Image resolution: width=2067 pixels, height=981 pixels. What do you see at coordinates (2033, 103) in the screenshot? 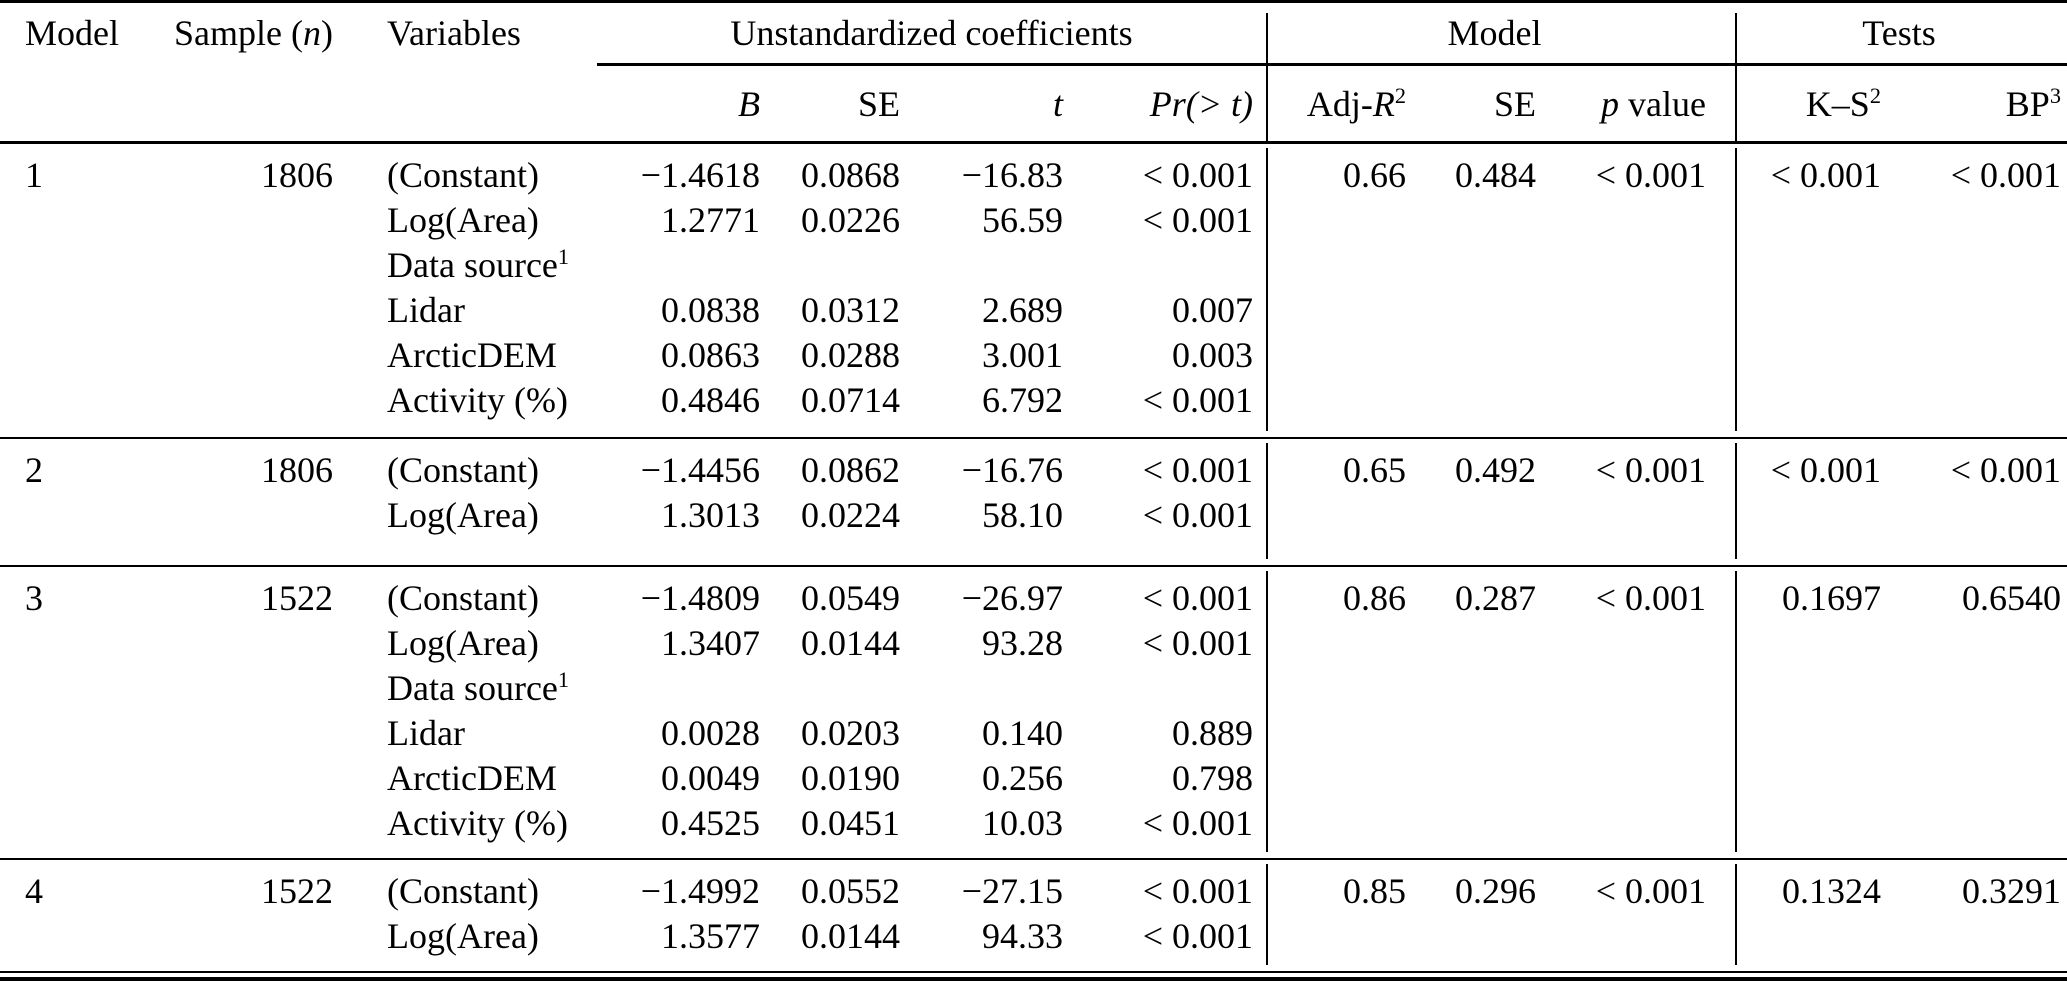
I see `col-header-bp: BP3` at bounding box center [2033, 103].